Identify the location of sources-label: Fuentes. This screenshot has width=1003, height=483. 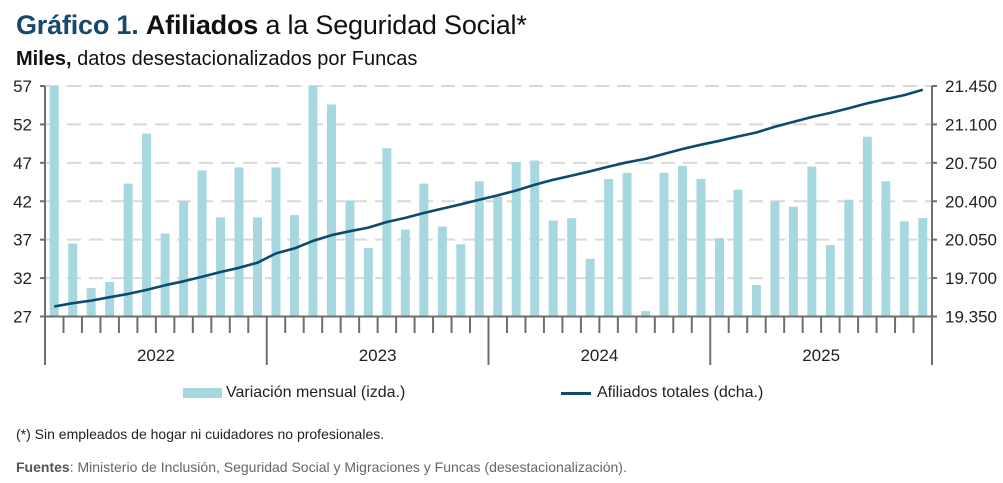
(43, 467).